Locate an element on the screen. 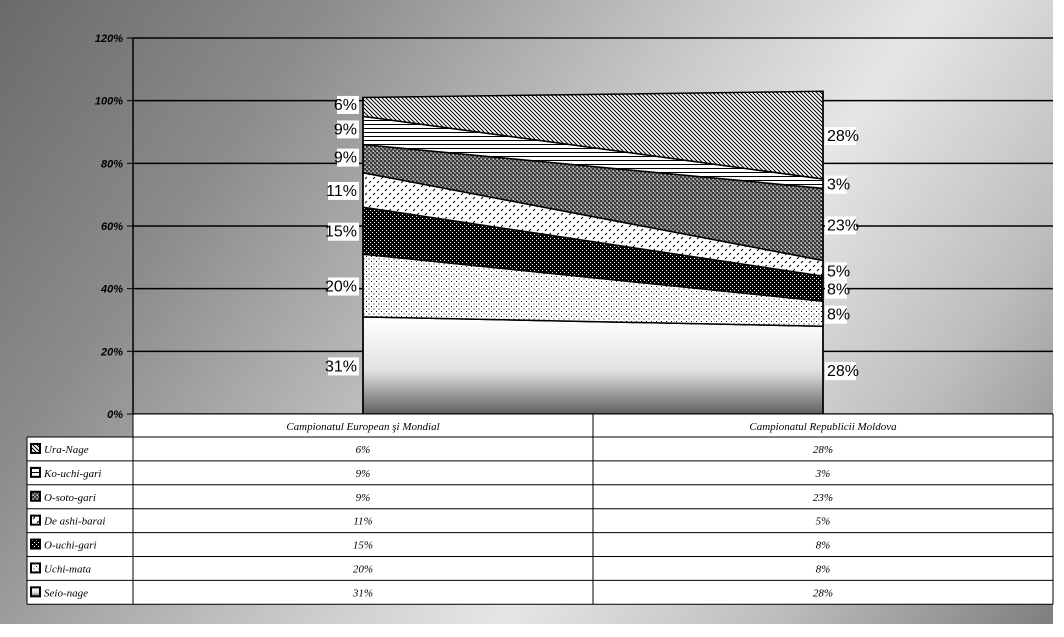 This screenshot has height=637, width=1064. table-cell: 15% is located at coordinates (363, 546).